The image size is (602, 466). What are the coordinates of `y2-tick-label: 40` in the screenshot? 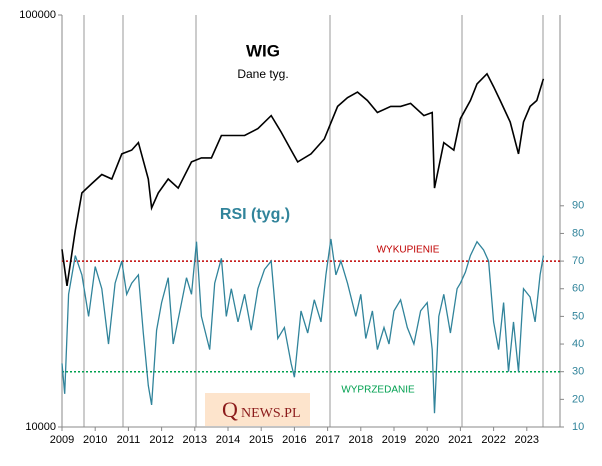 It's located at (578, 344).